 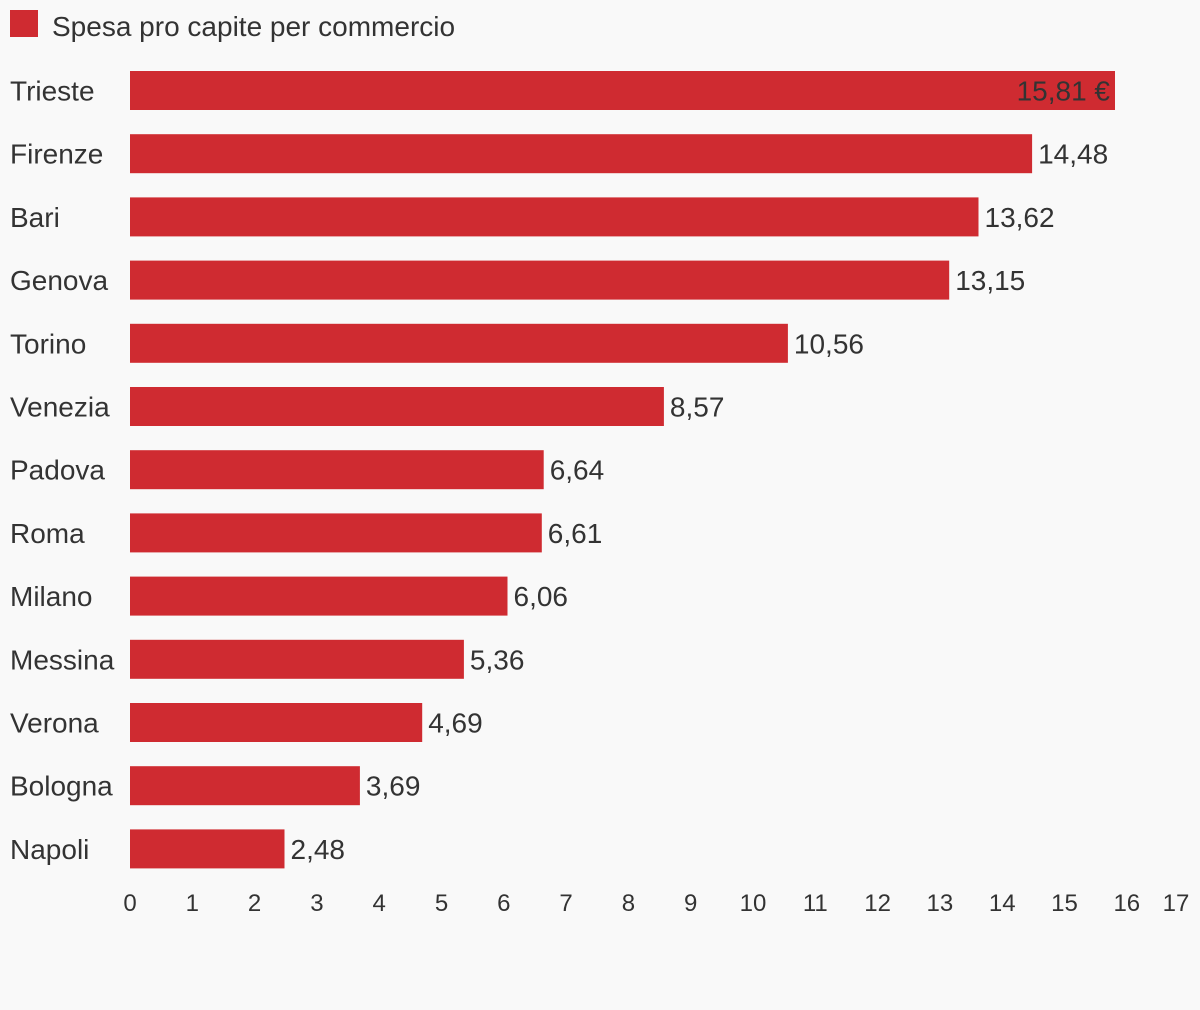 What do you see at coordinates (622, 90) in the screenshot?
I see `bar-trieste` at bounding box center [622, 90].